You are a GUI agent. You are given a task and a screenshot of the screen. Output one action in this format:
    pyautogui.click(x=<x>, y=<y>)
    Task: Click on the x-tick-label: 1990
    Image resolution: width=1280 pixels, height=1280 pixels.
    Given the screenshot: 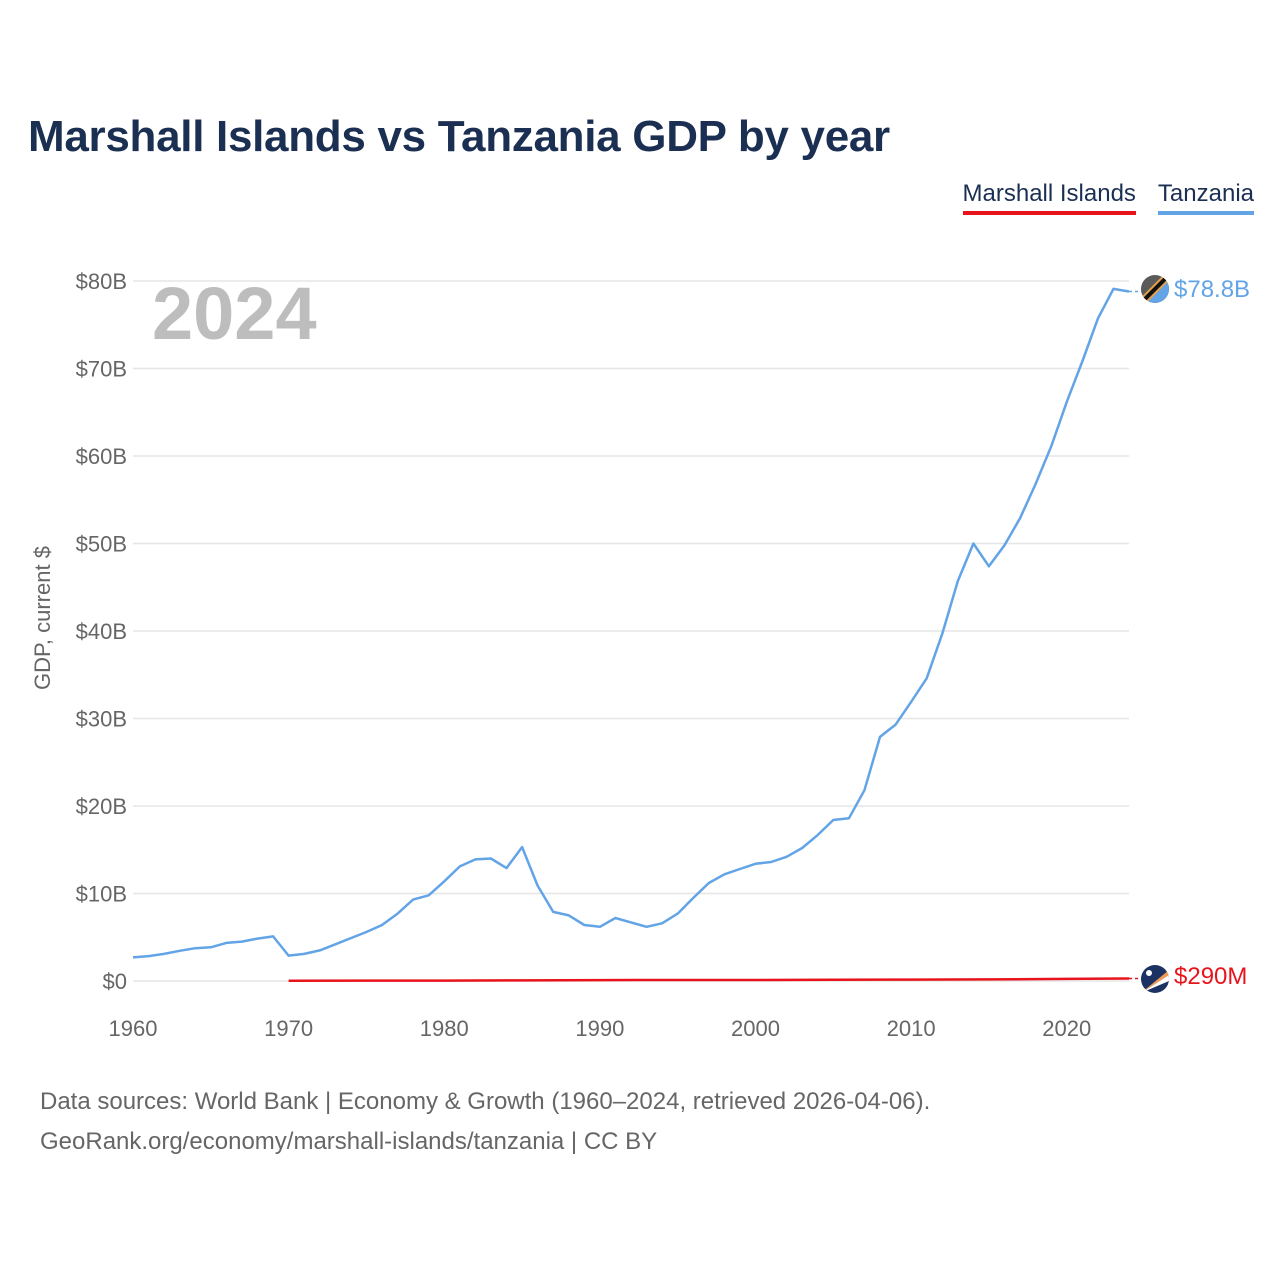 What is the action you would take?
    pyautogui.click(x=599, y=1028)
    